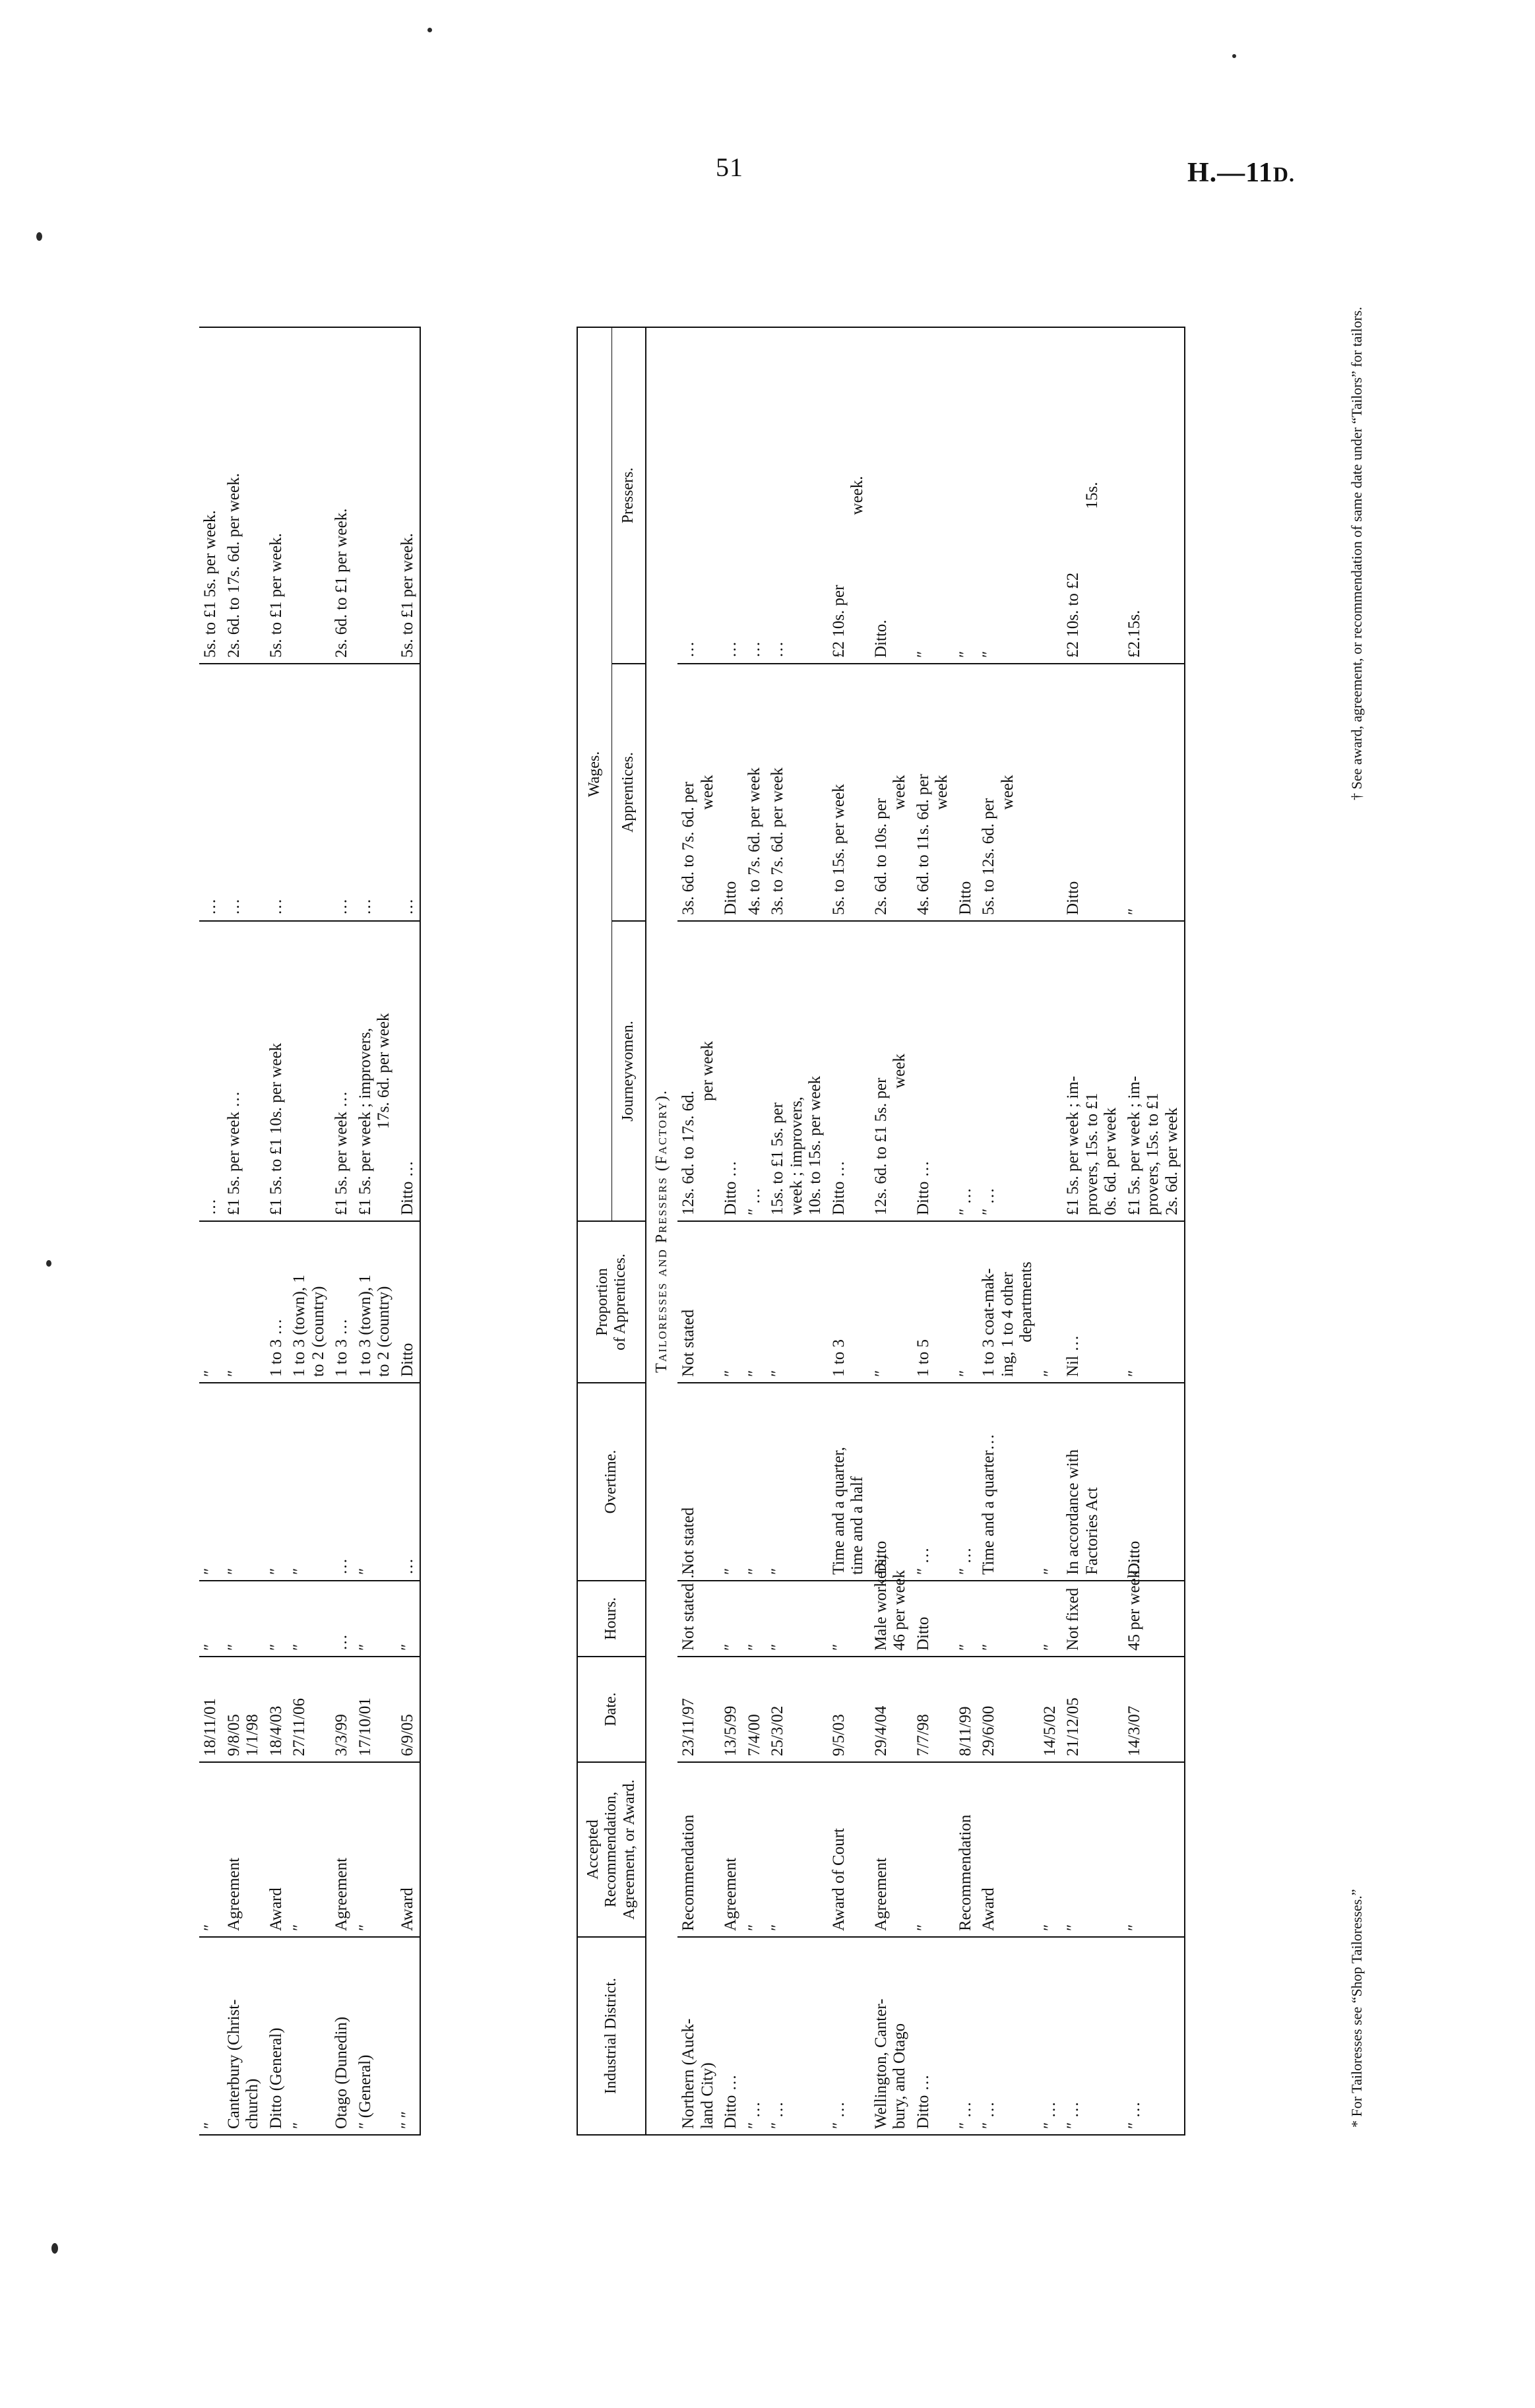 This screenshot has height=2408, width=1535. Describe the element at coordinates (707, 2095) in the screenshot. I see `district-line-2: land City)` at that location.